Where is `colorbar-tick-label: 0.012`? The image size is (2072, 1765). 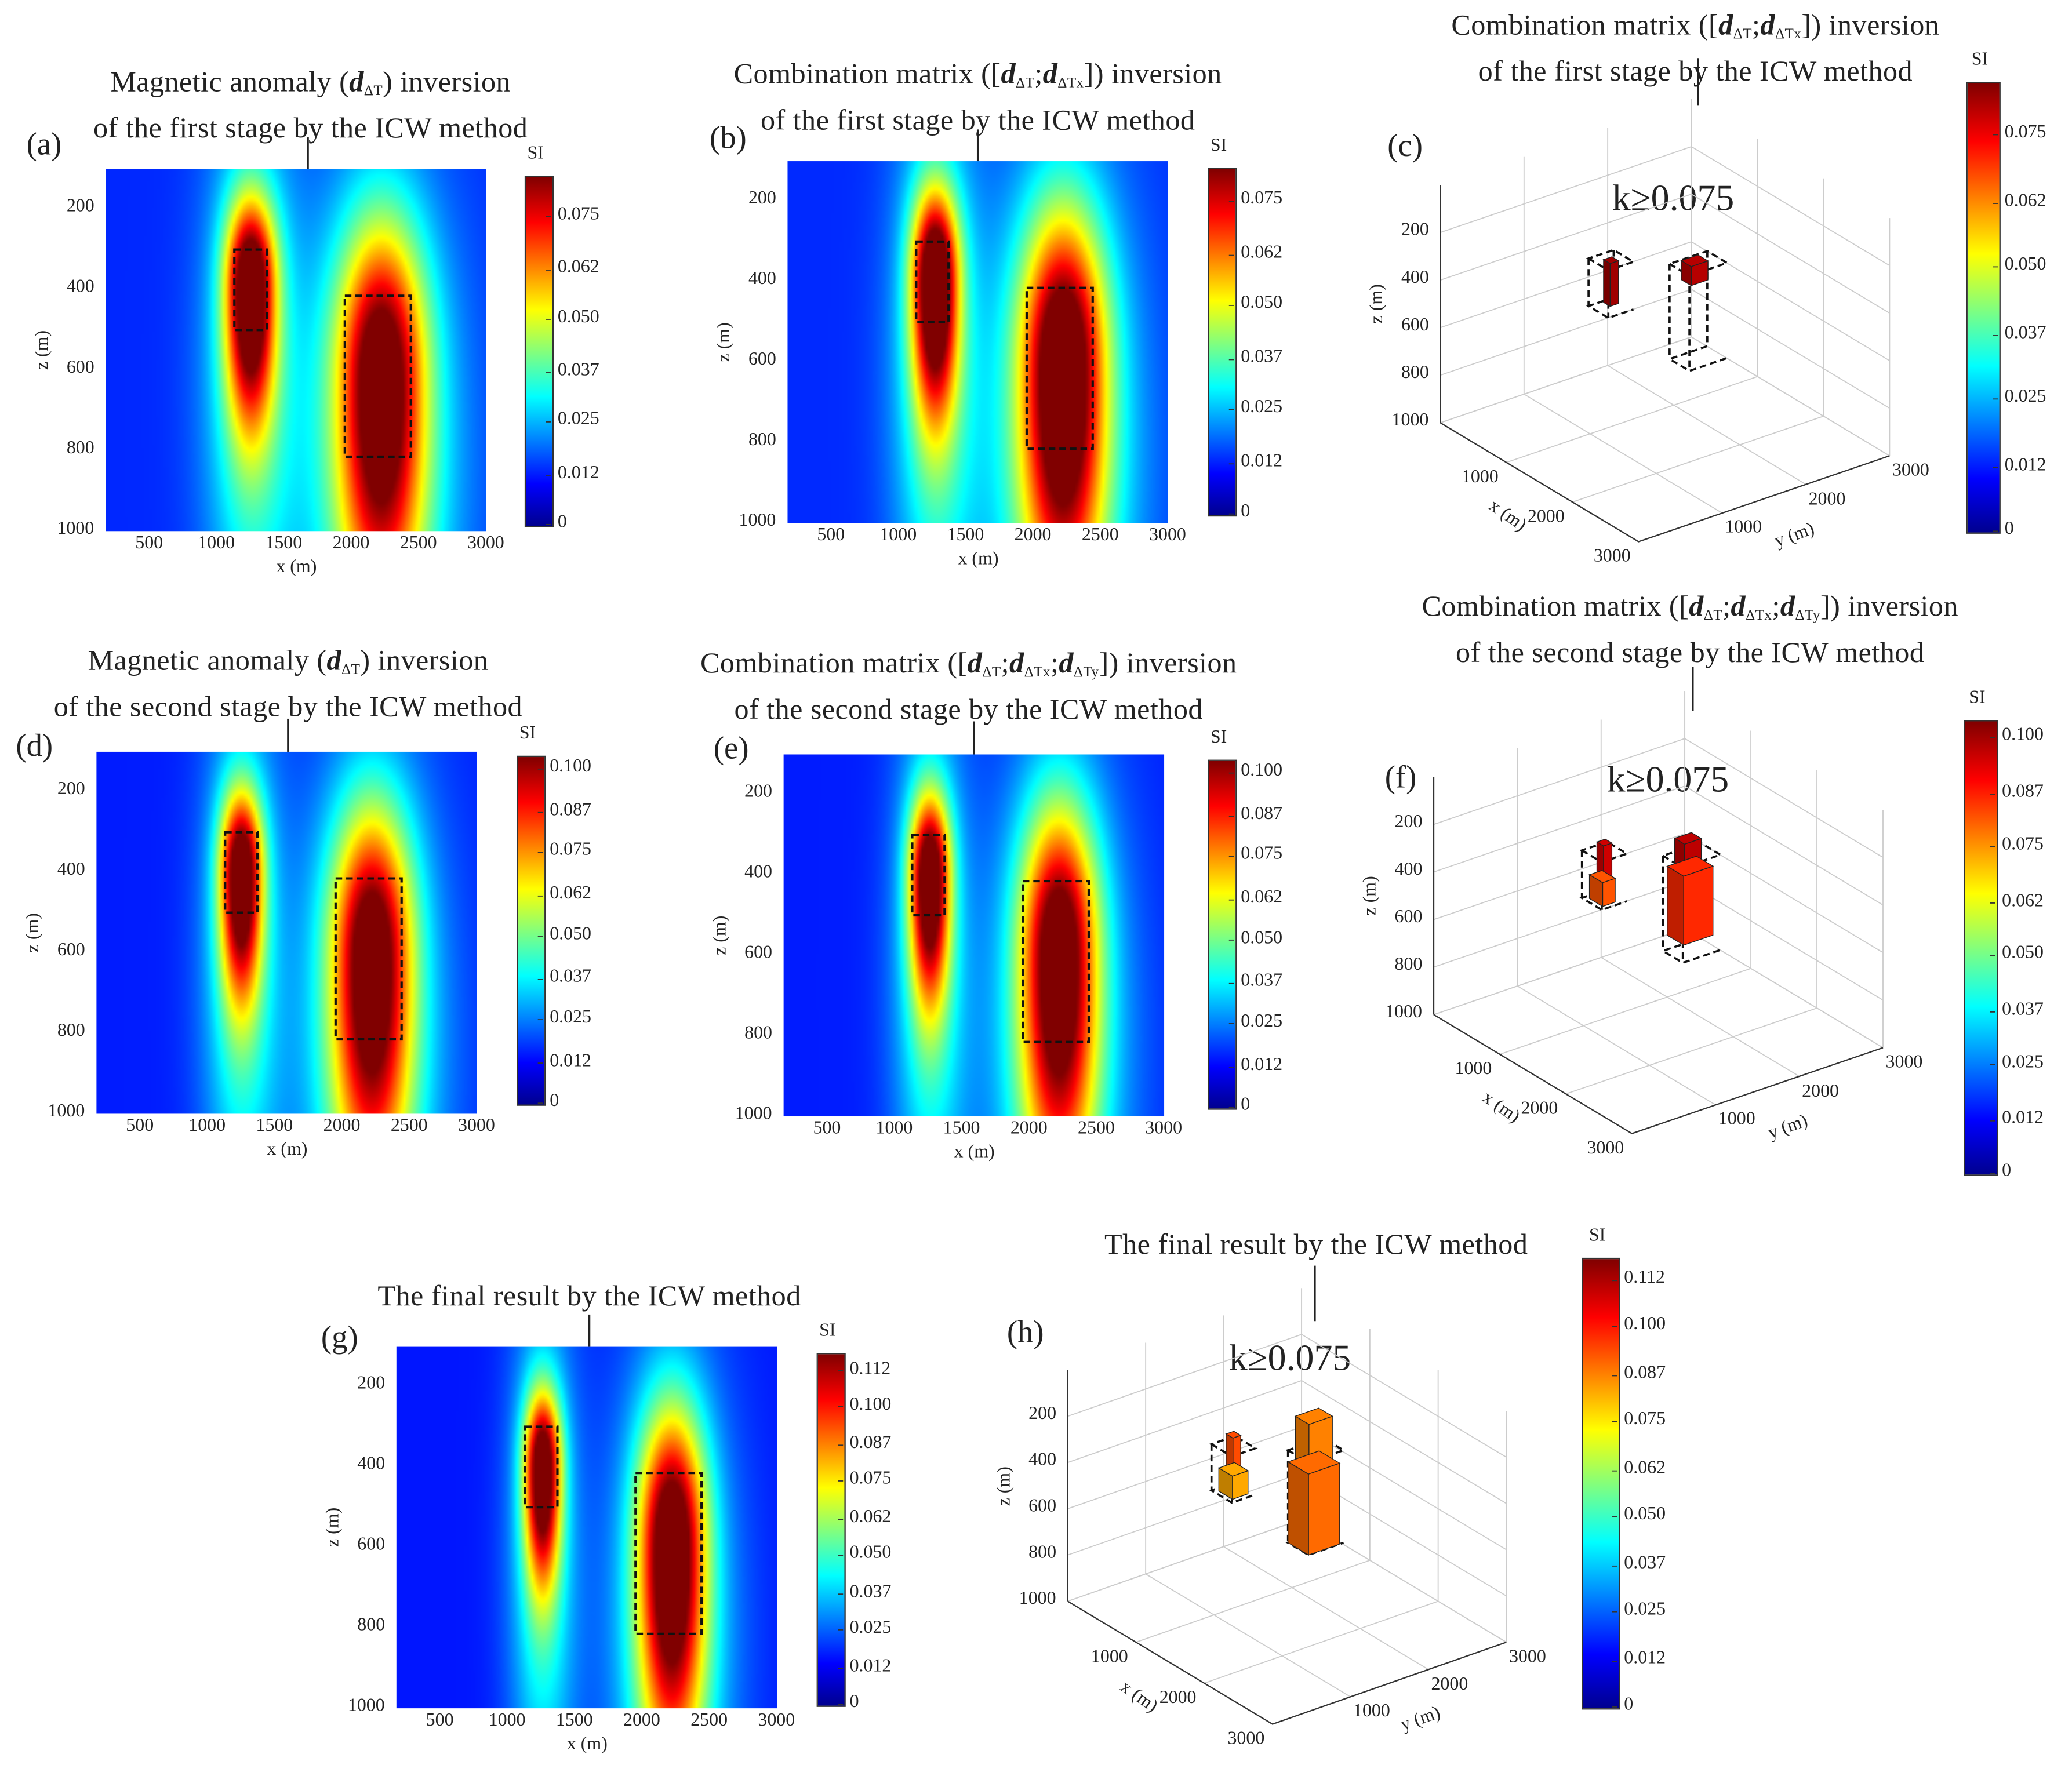
colorbar-tick-label: 0.012 is located at coordinates (1645, 1659).